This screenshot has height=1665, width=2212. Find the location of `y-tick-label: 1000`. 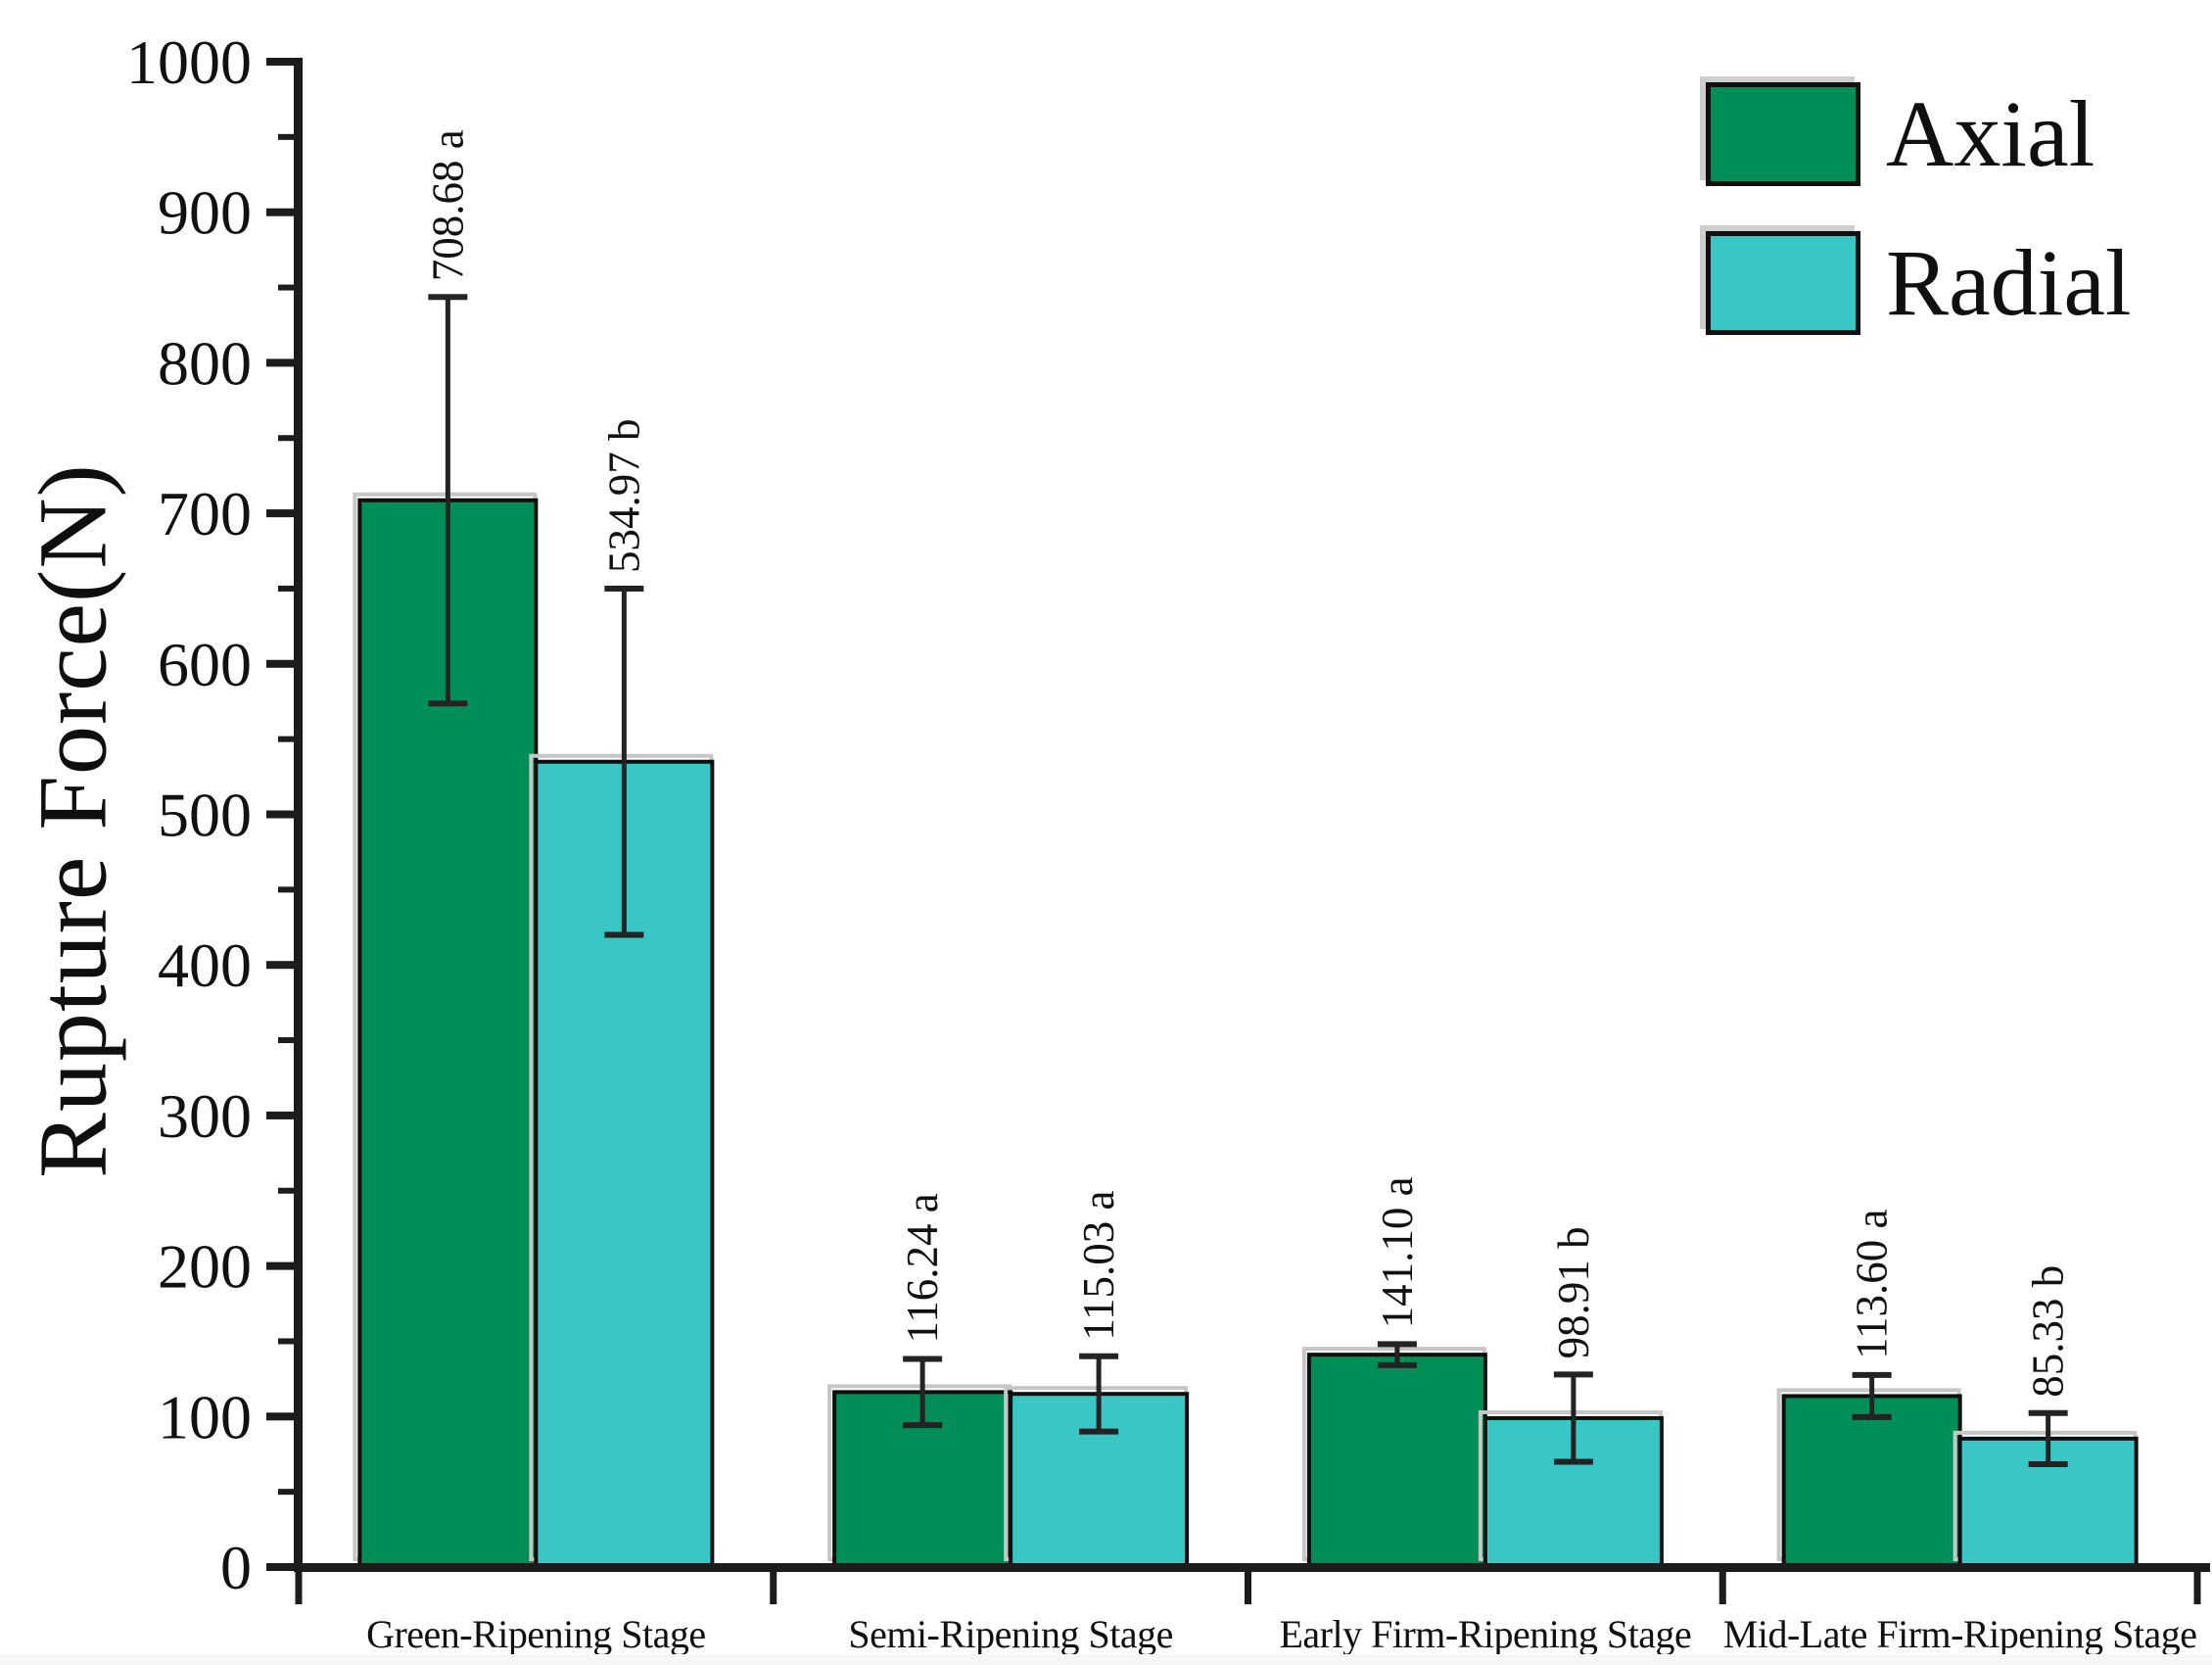

y-tick-label: 1000 is located at coordinates (189, 62).